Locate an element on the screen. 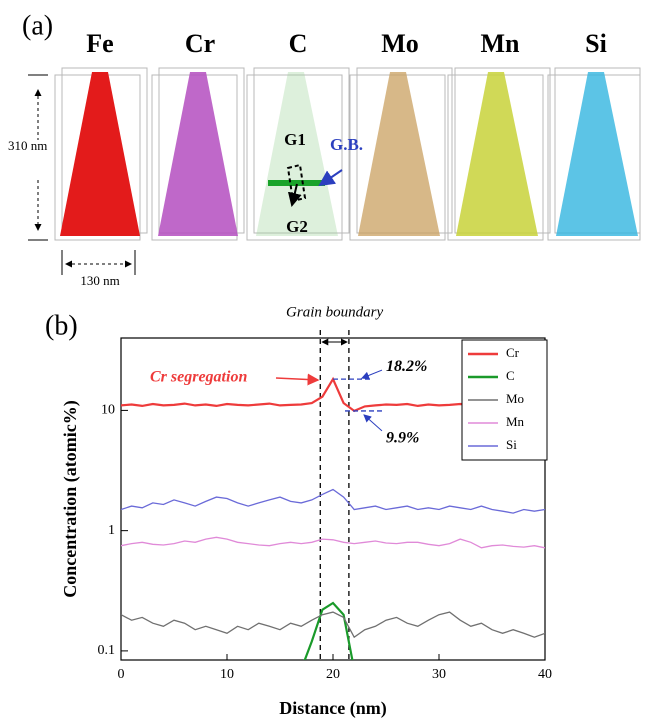 This screenshot has height=721, width=650. legend-label: Mo is located at coordinates (515, 398).